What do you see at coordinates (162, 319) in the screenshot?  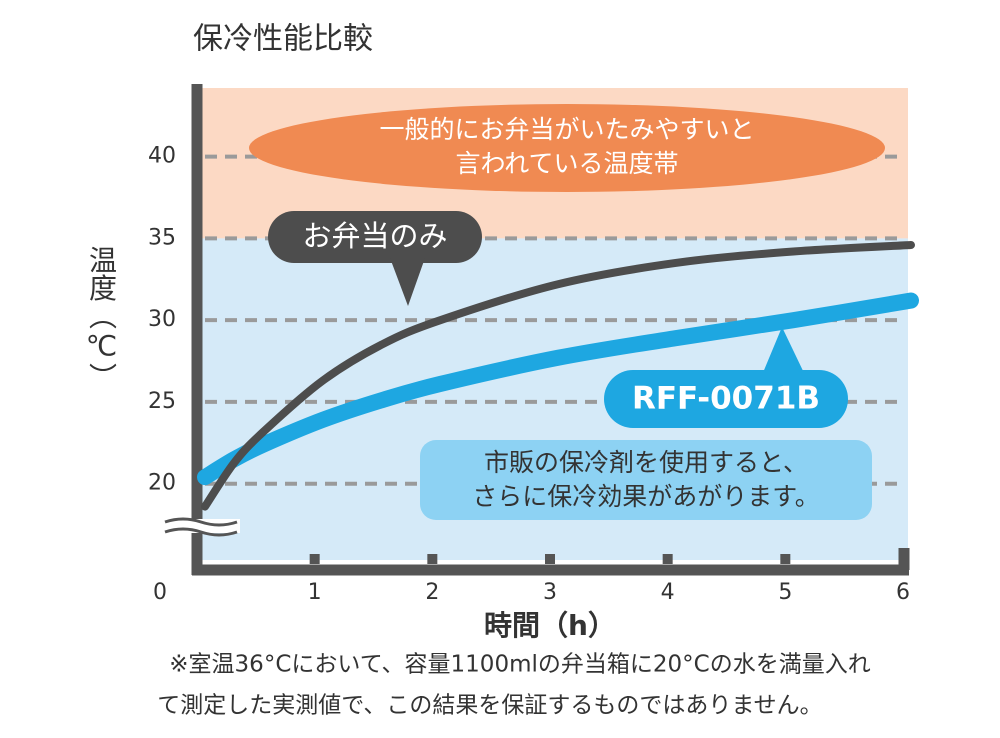 I see `y-tick-label: 30` at bounding box center [162, 319].